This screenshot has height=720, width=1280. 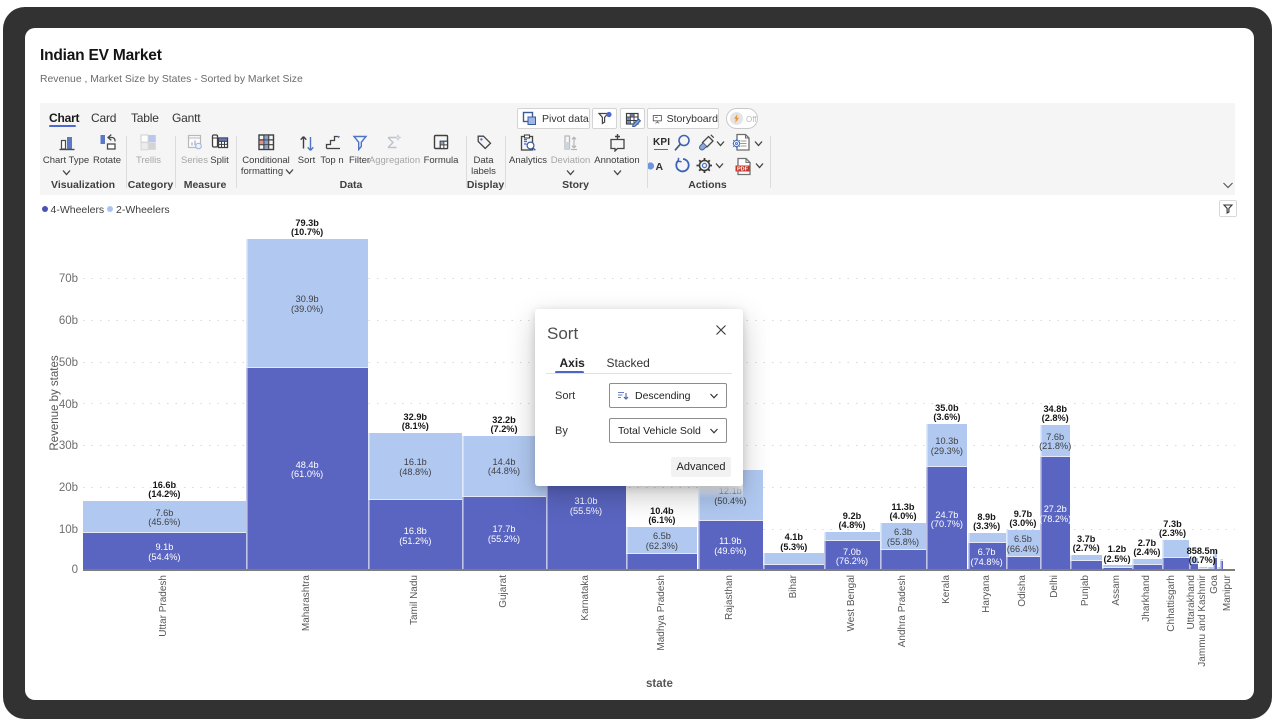 I want to click on svg-text: A, so click(x=660, y=167).